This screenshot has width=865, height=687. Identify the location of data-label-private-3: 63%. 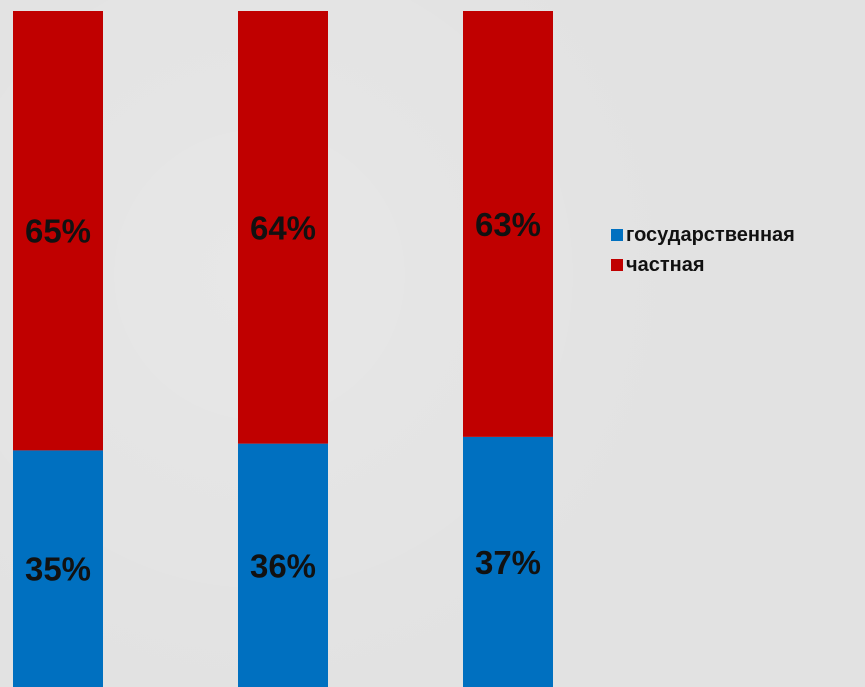
(508, 224).